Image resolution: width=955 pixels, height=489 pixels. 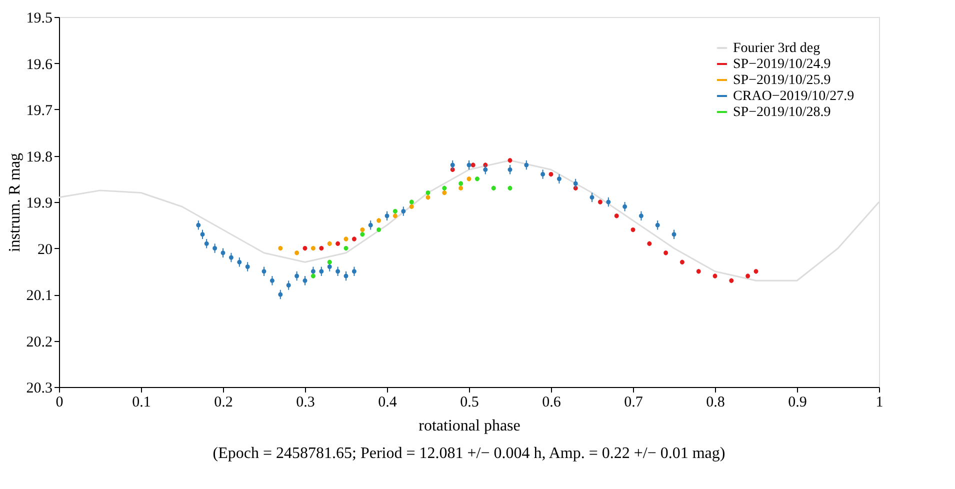 What do you see at coordinates (469, 453) in the screenshot?
I see `text: (Epoch = 2458781.65; Period = 12.081 +/− 0.004 h, Amp. = 0.22 +/− 0.01 mag)` at bounding box center [469, 453].